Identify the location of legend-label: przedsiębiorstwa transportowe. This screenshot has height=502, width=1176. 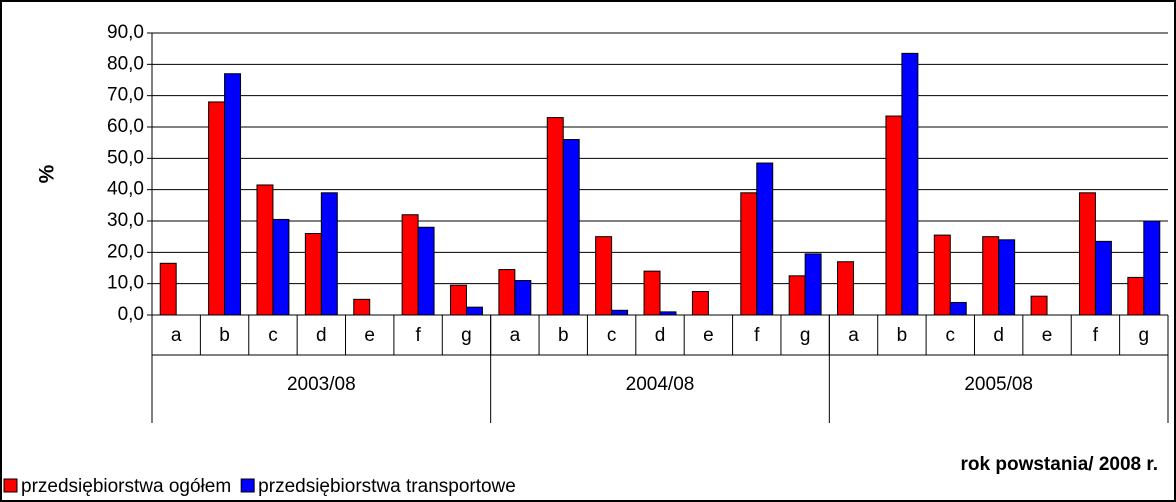
(387, 486).